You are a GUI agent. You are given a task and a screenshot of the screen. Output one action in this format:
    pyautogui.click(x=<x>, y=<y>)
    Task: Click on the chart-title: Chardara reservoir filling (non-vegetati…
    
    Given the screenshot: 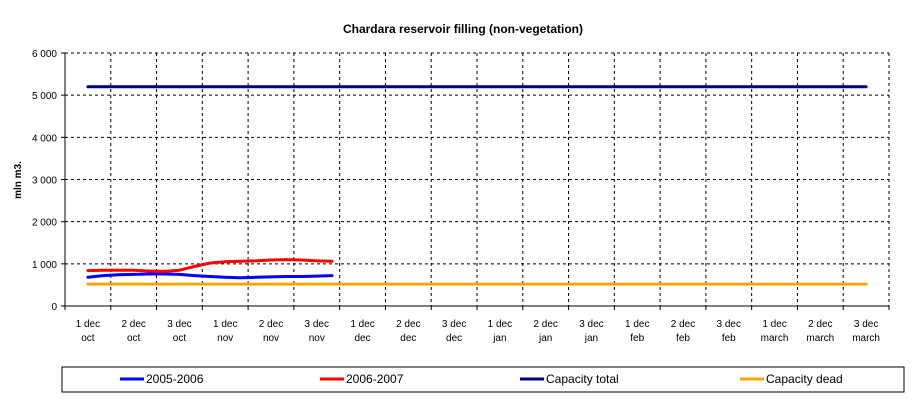 What is the action you would take?
    pyautogui.click(x=463, y=29)
    